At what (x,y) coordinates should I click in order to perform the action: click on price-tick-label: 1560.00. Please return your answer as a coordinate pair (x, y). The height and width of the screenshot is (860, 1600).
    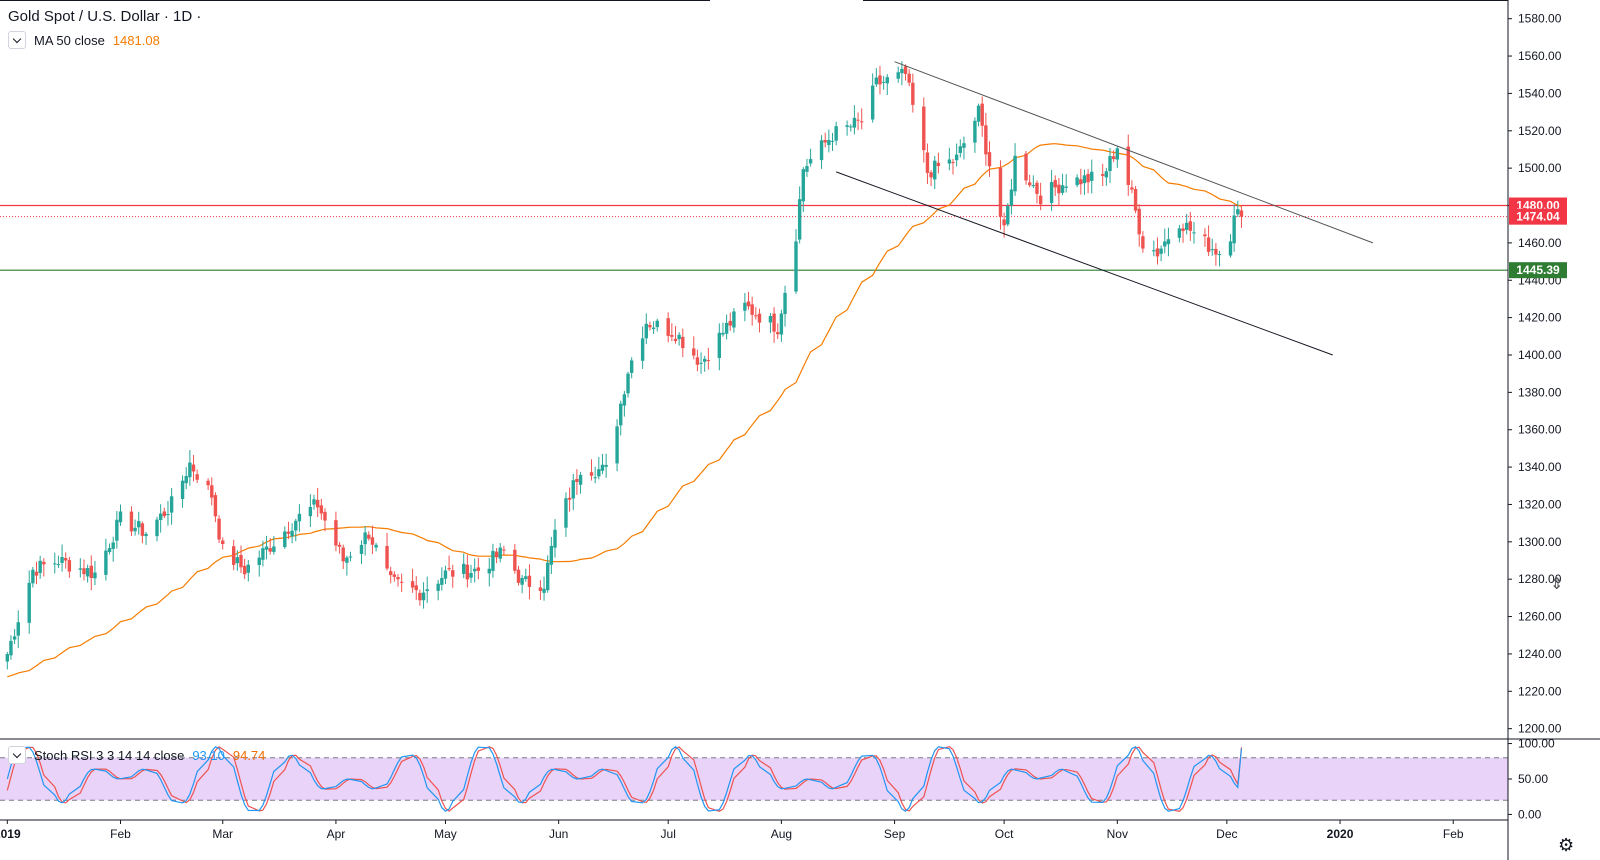
    Looking at the image, I should click on (1540, 56).